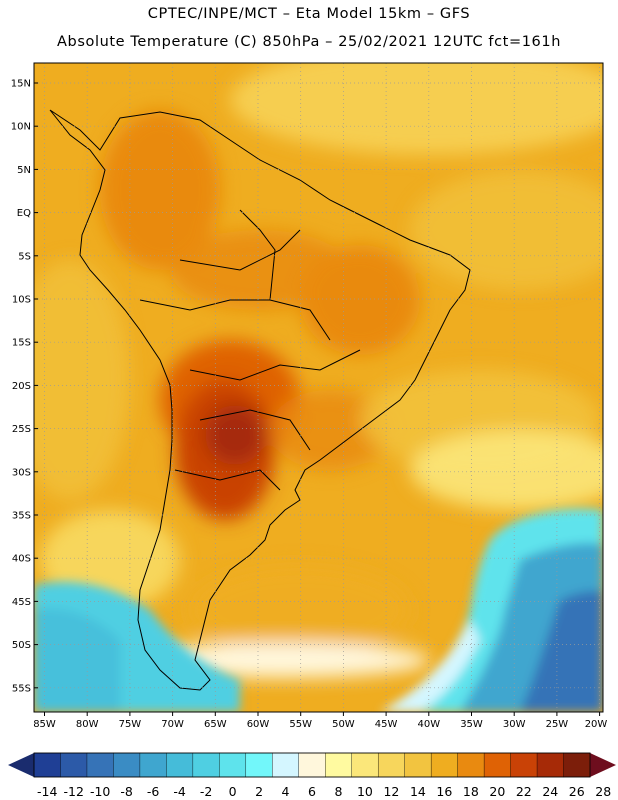 This screenshot has height=800, width=618. Describe the element at coordinates (21, 84) in the screenshot. I see `lat-label: 15N` at that location.